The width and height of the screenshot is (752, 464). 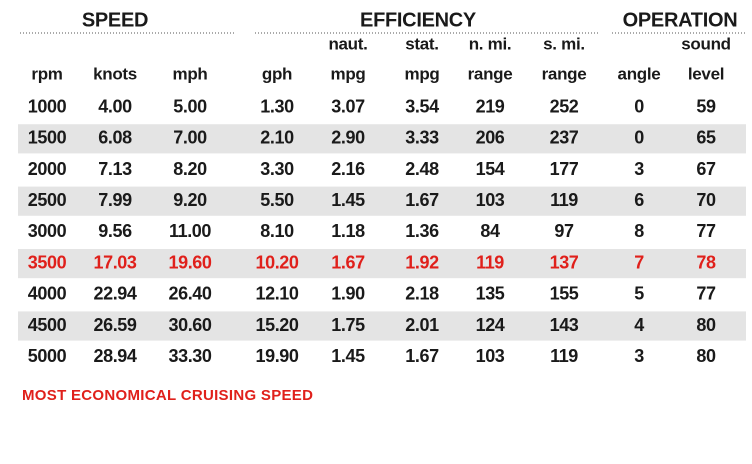 I want to click on group-header: SPEED, so click(x=115, y=20).